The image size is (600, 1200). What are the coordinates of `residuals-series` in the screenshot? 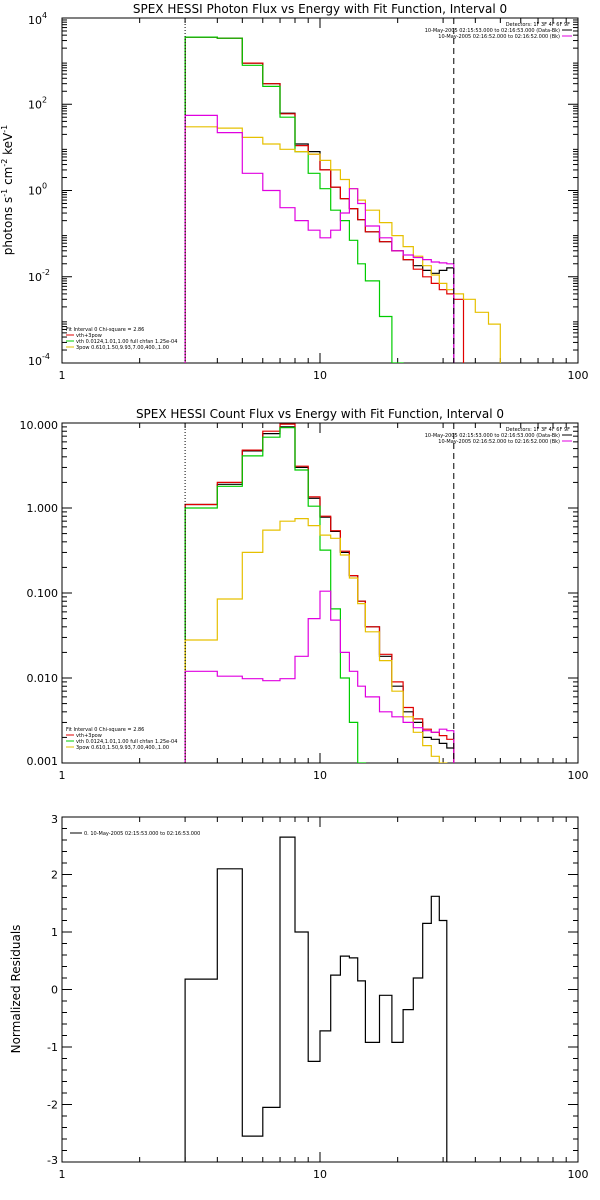 It's located at (316, 999).